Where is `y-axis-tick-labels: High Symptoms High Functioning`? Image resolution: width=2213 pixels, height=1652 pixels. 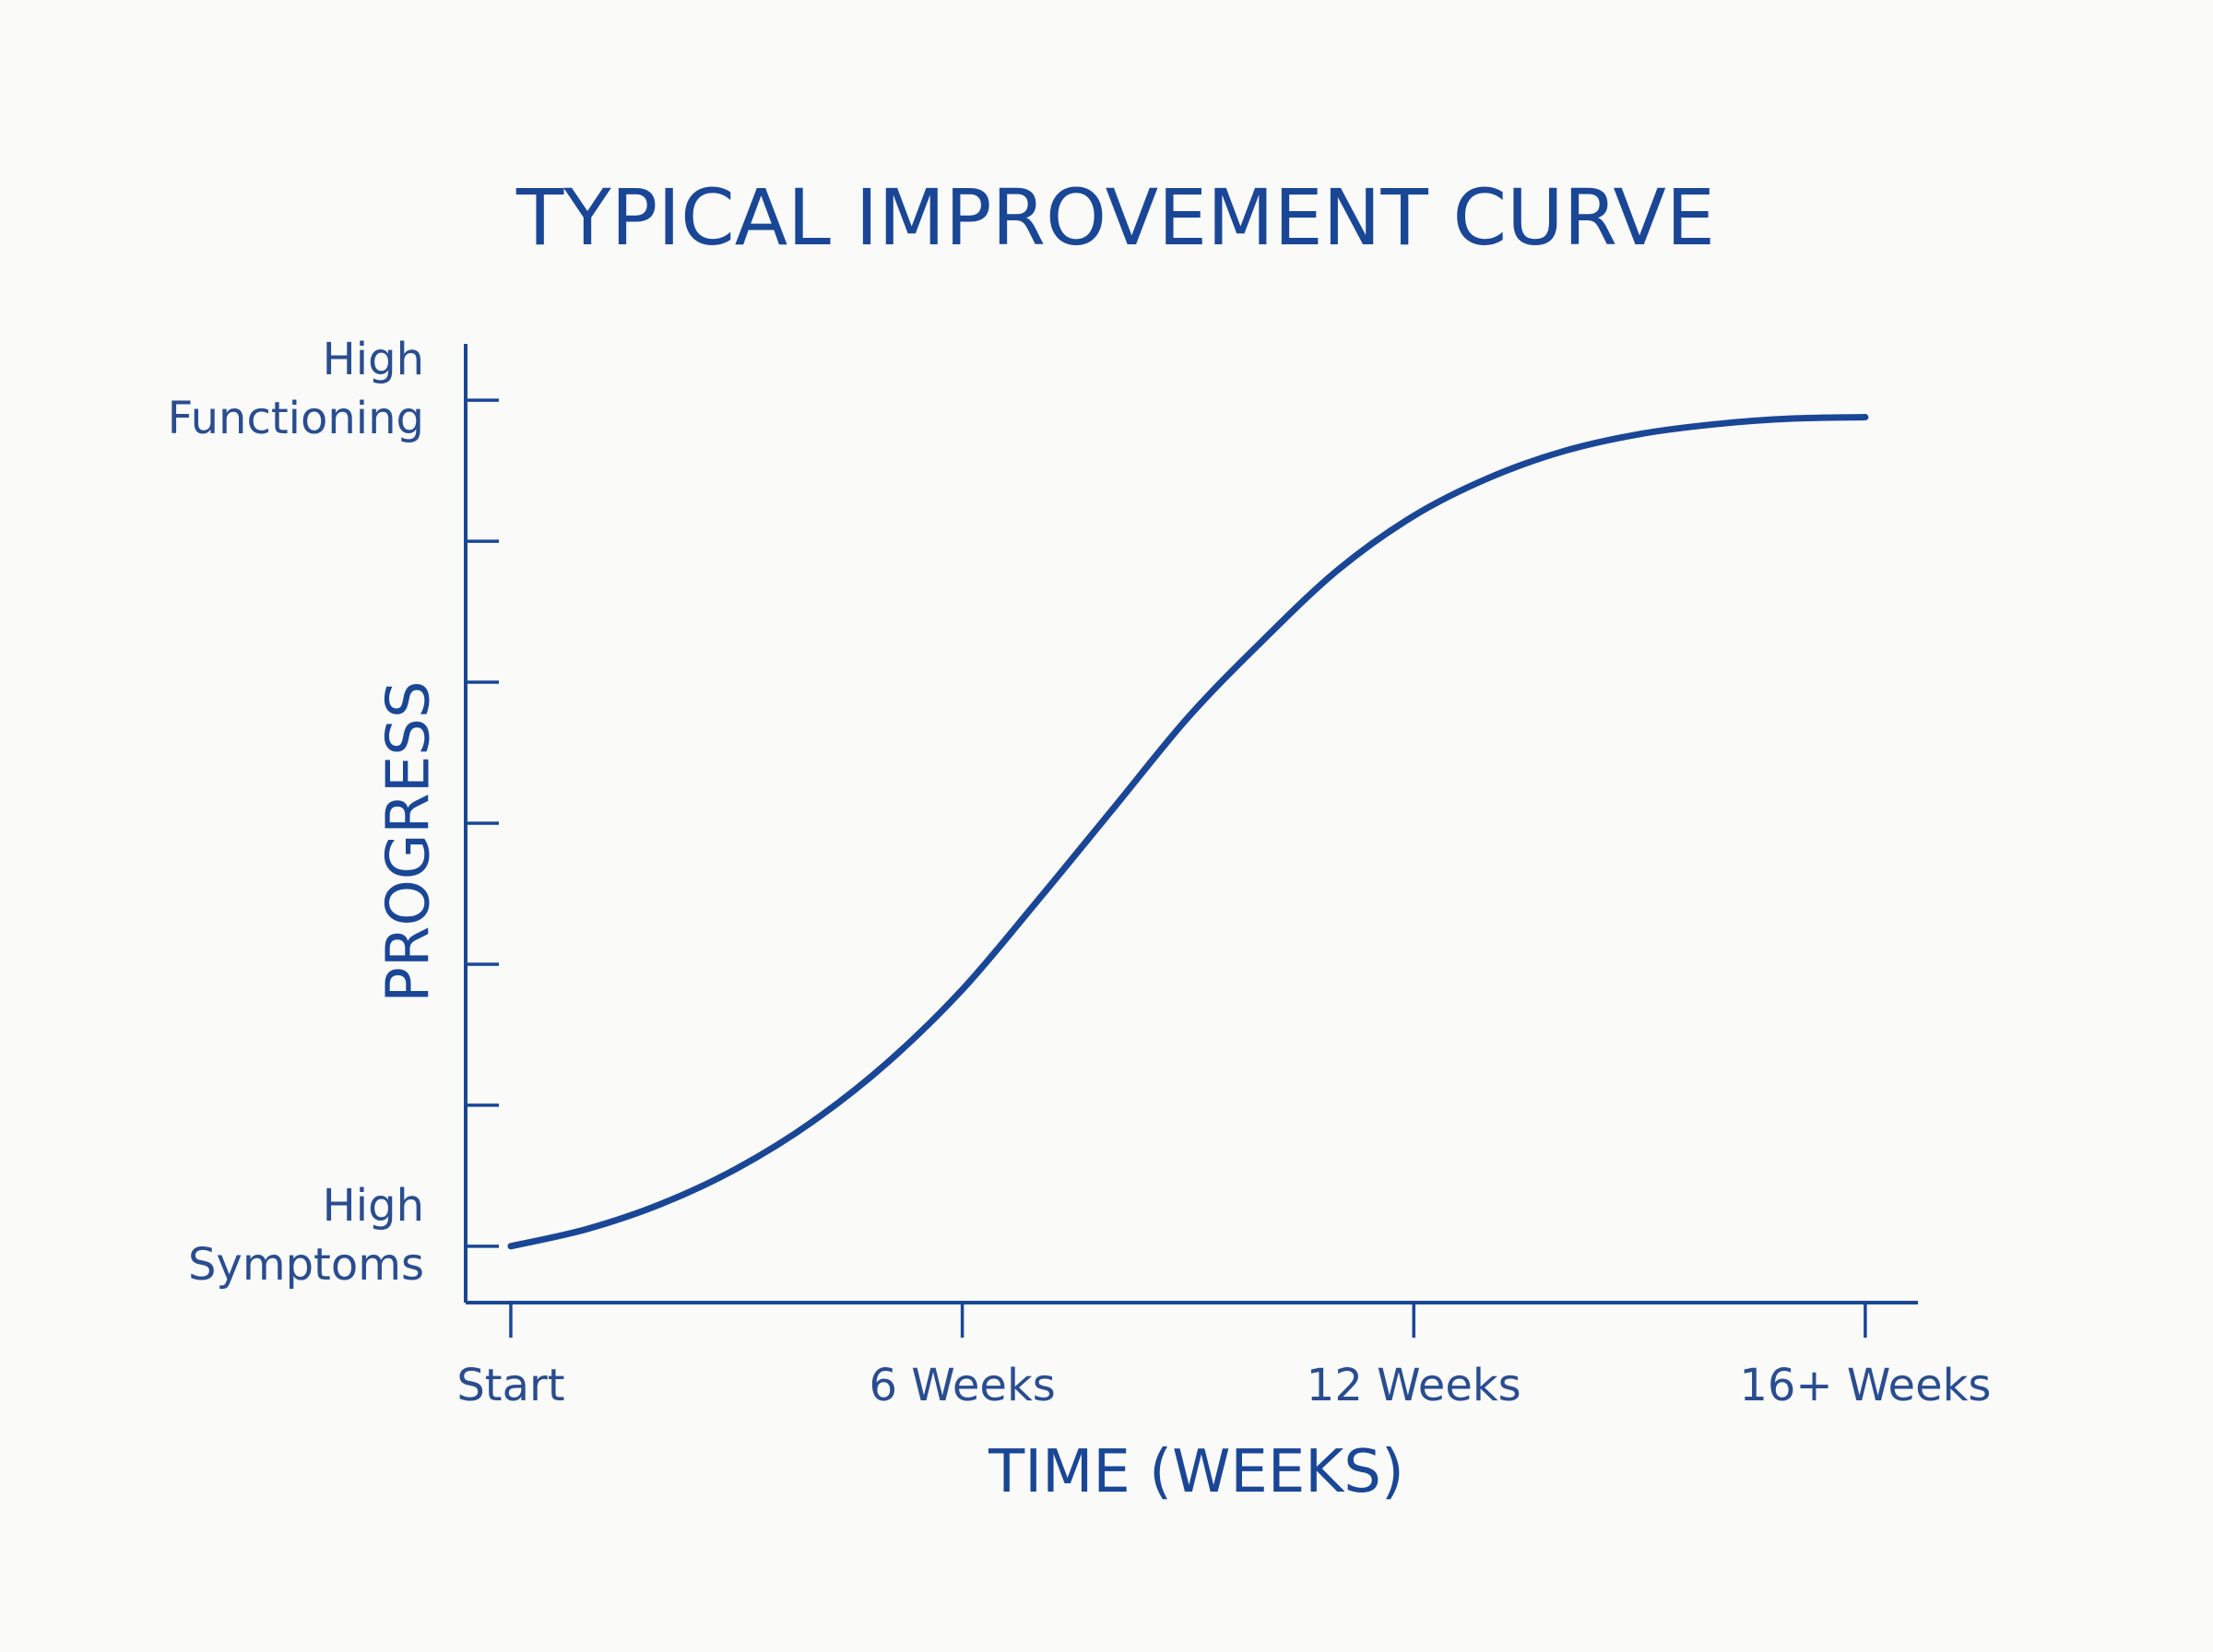 y-axis-tick-labels: High Symptoms High Functioning is located at coordinates (296, 812).